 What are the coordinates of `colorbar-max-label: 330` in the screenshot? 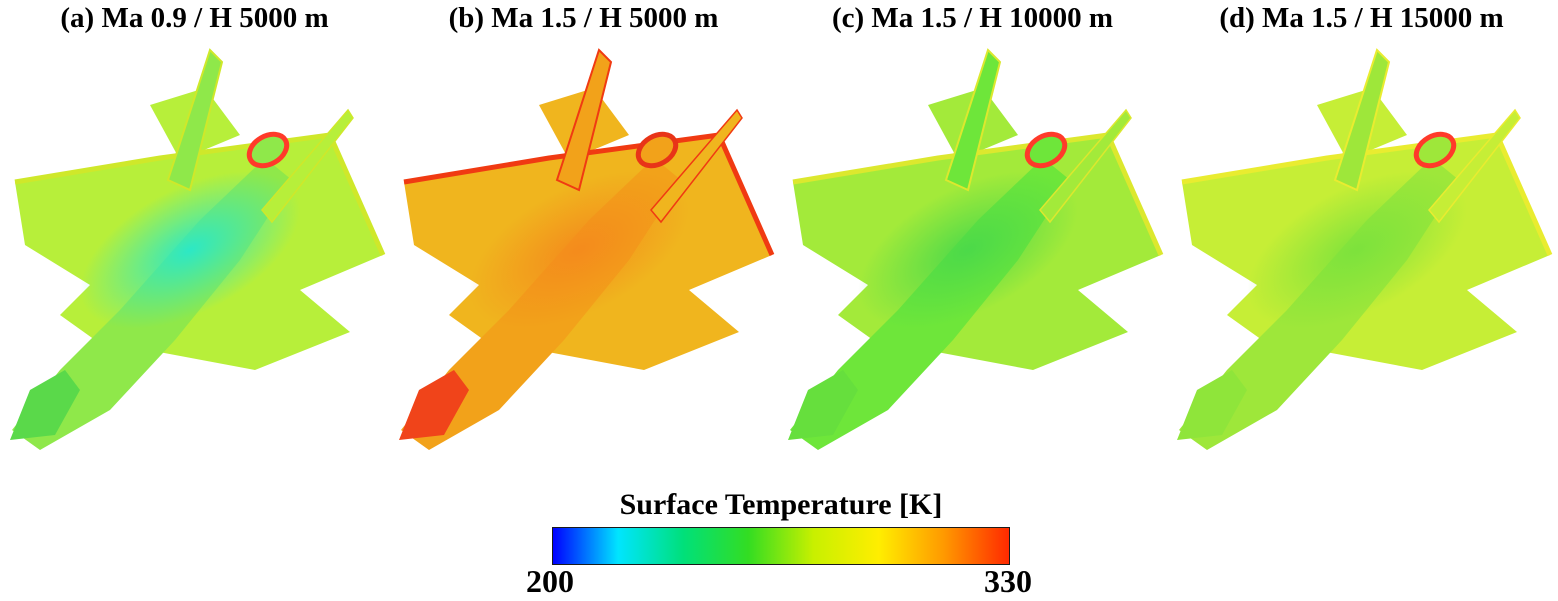 It's located at (1008, 581).